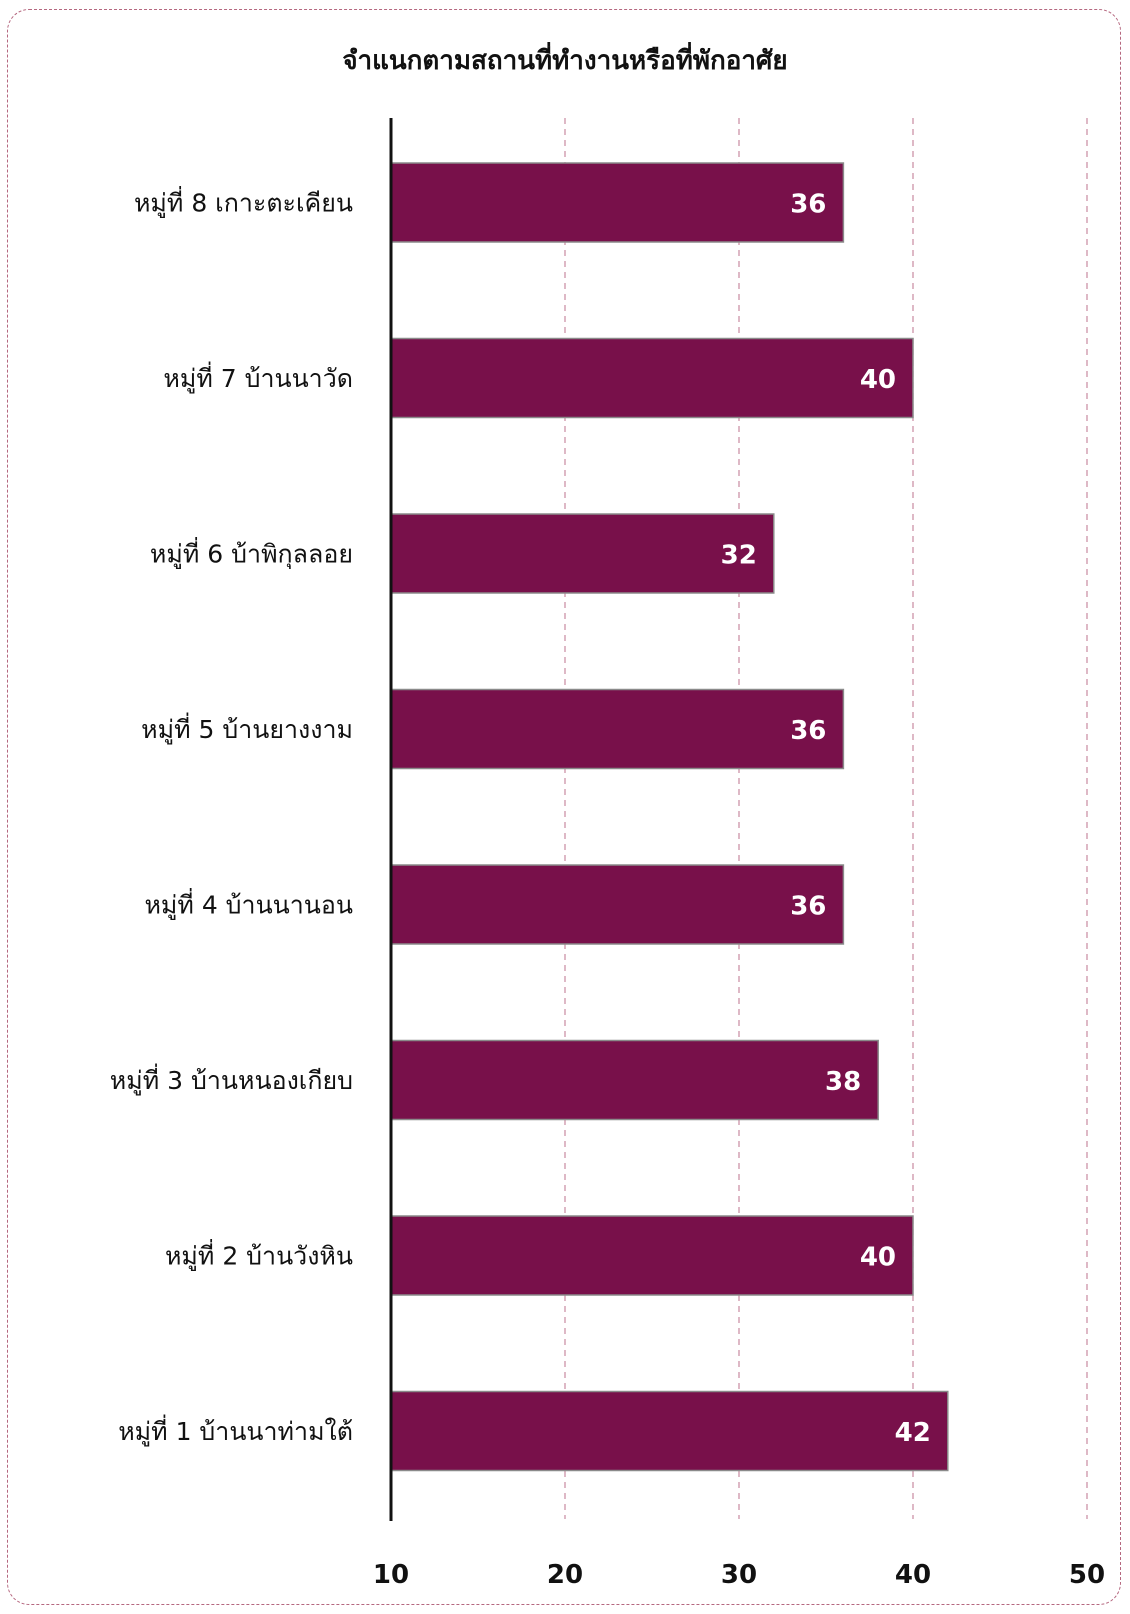 This screenshot has width=1130, height=1614. Describe the element at coordinates (913, 1575) in the screenshot. I see `x-tick-label: 40` at that location.